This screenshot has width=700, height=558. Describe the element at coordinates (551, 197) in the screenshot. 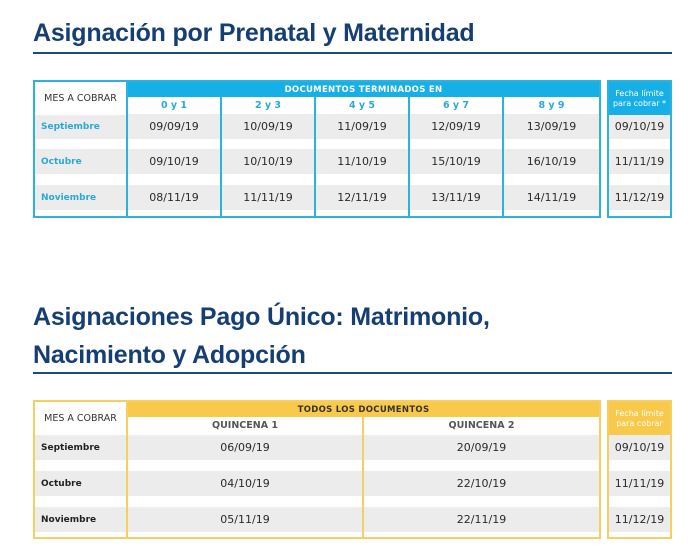

I see `date-cell: 14/11/19` at that location.